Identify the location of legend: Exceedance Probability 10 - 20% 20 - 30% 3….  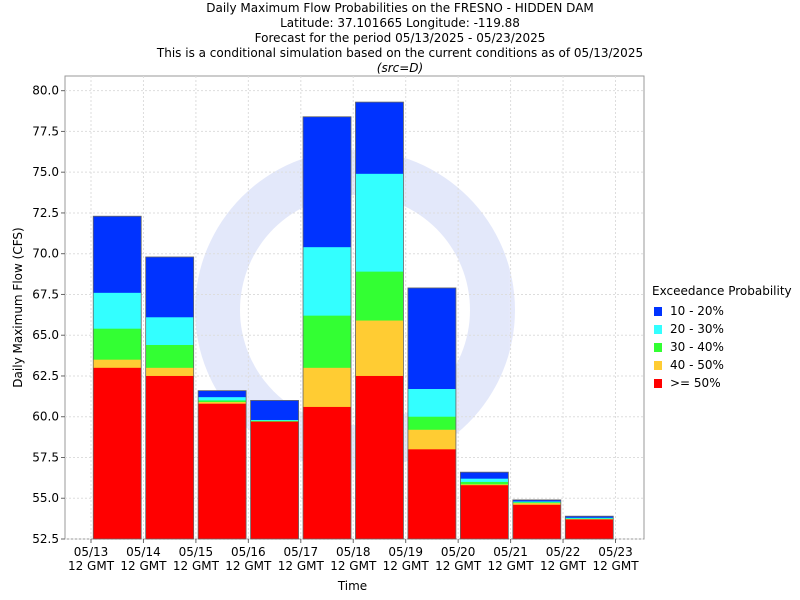
(722, 338).